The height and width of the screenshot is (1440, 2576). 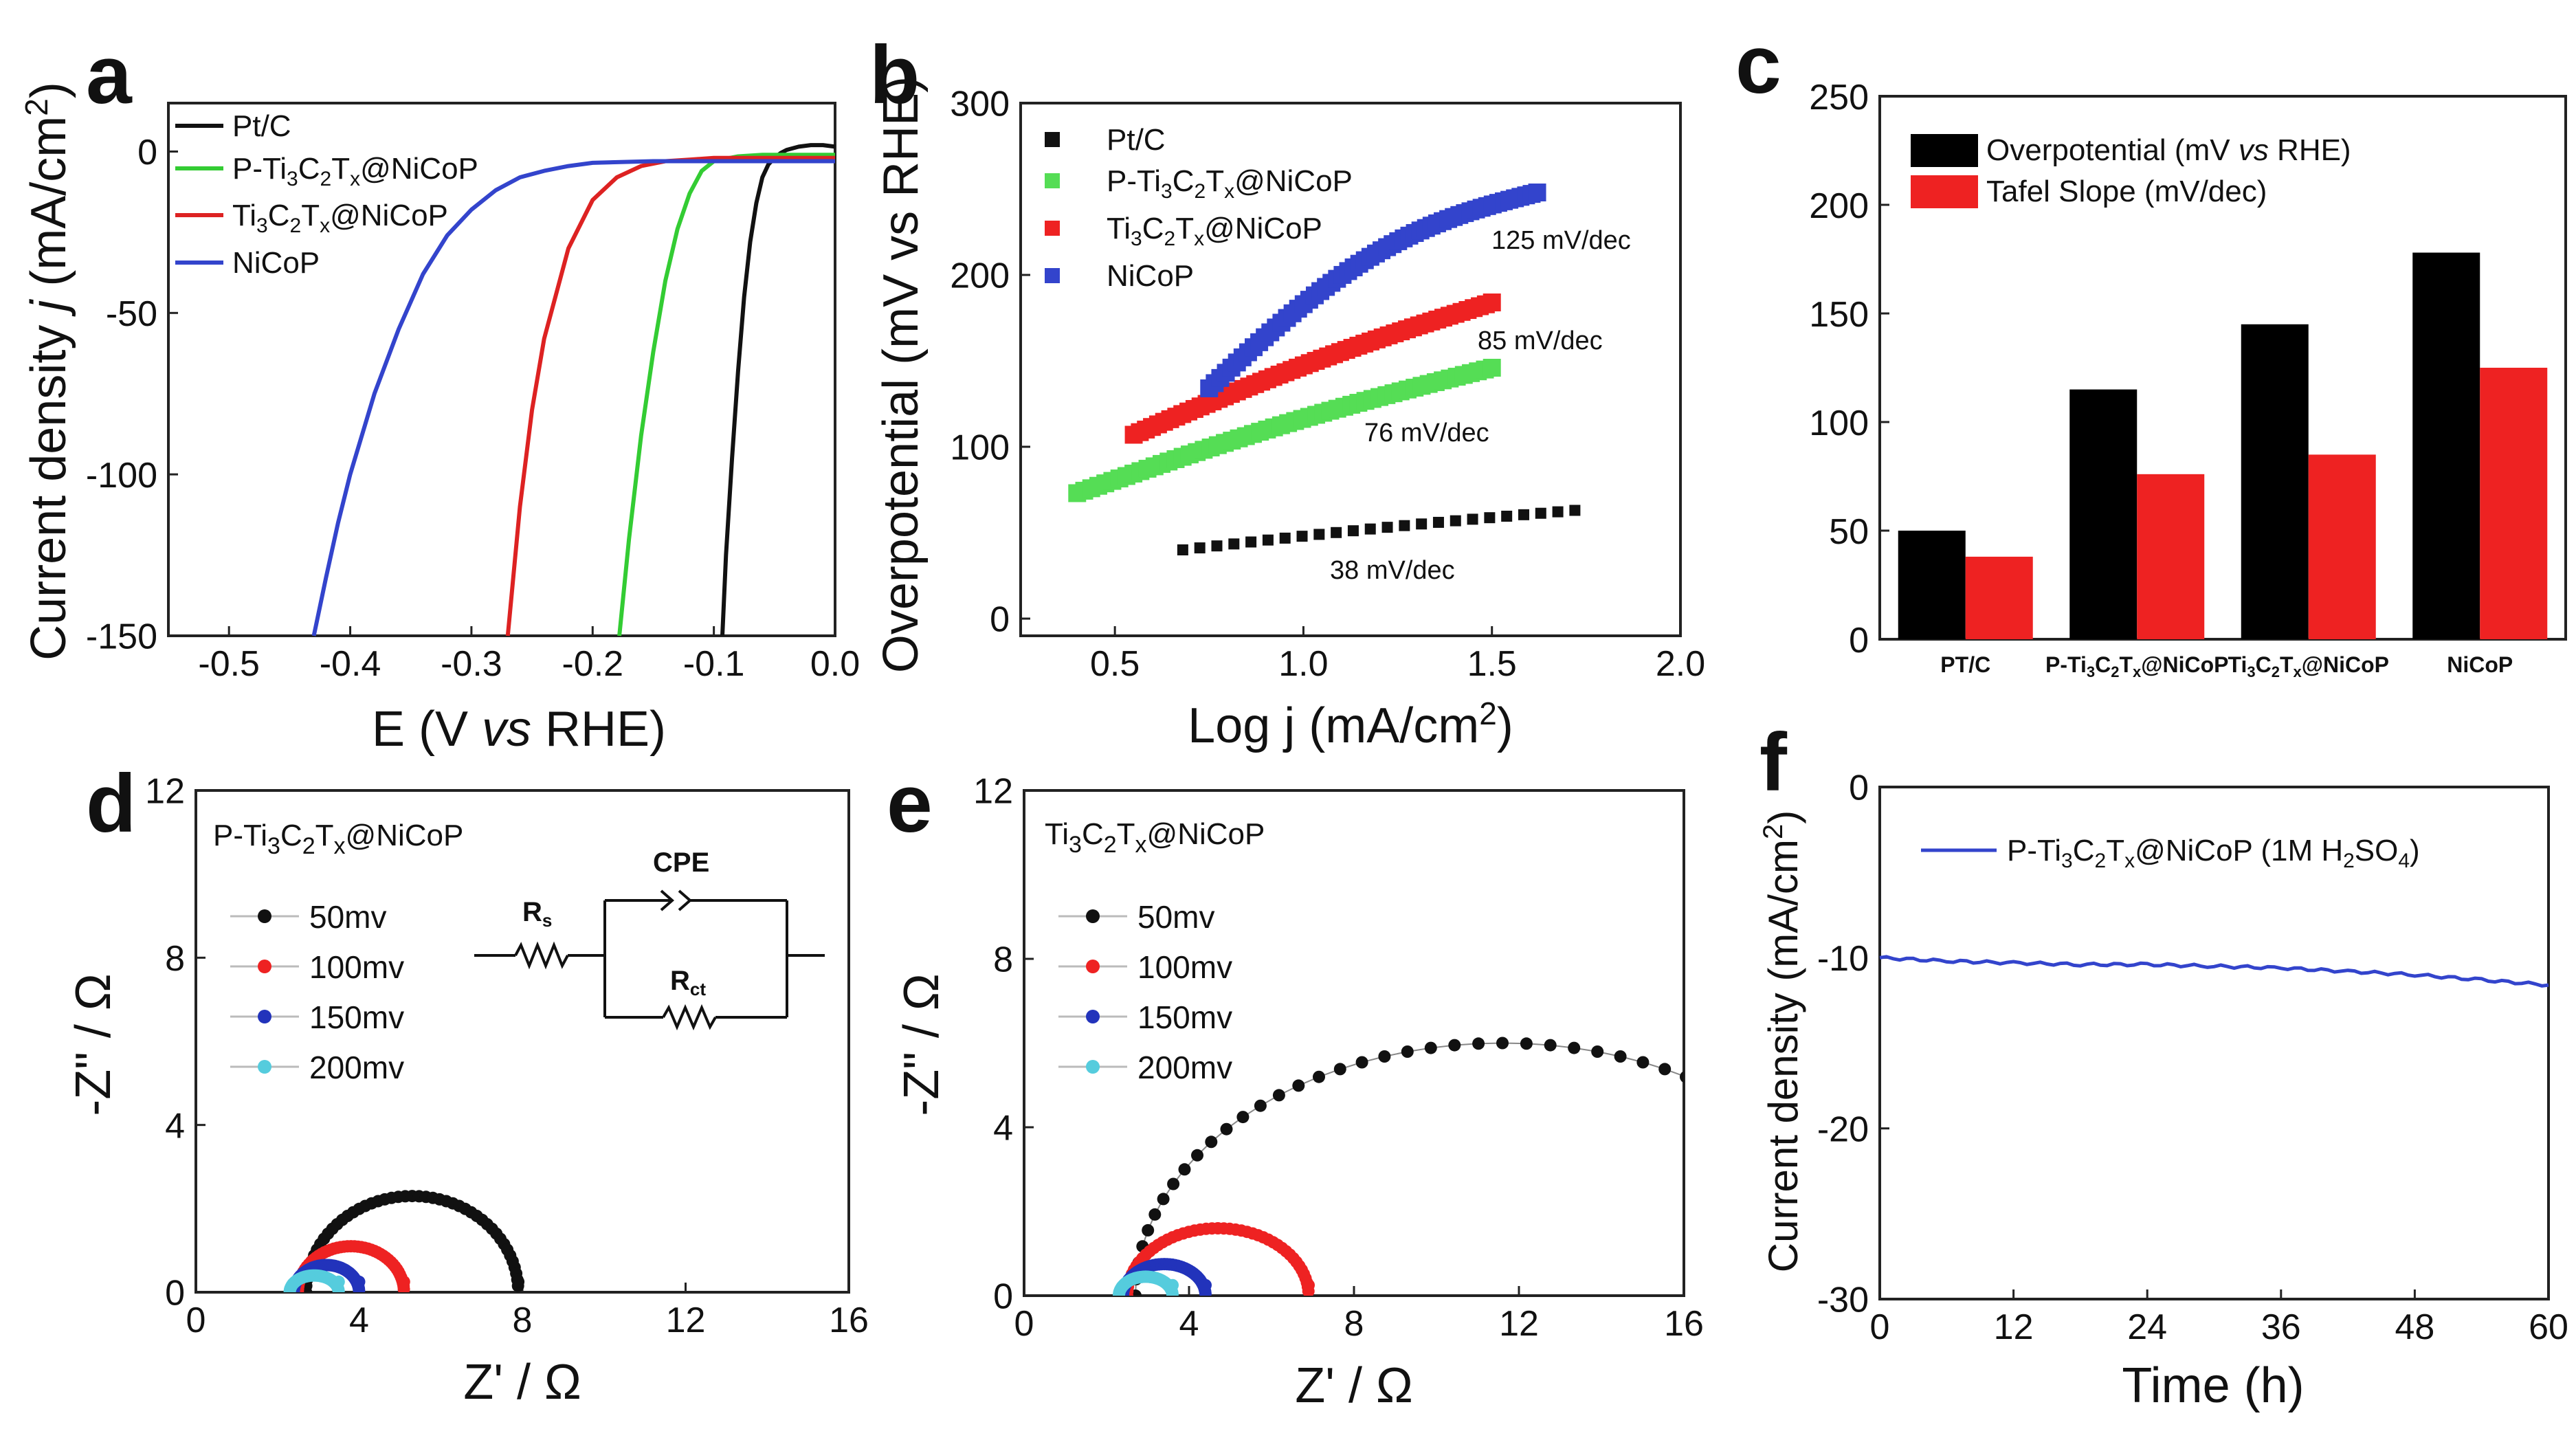 What do you see at coordinates (338, 1281) in the screenshot?
I see `data-point-200mv` at bounding box center [338, 1281].